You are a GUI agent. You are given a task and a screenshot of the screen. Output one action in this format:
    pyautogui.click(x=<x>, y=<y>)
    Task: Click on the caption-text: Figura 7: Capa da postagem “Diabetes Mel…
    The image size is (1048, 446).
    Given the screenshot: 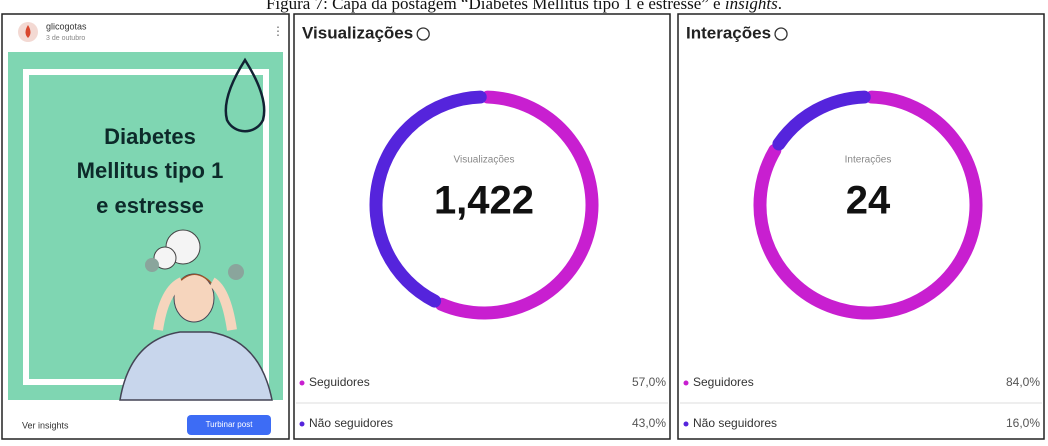 What is the action you would take?
    pyautogui.click(x=495, y=6)
    